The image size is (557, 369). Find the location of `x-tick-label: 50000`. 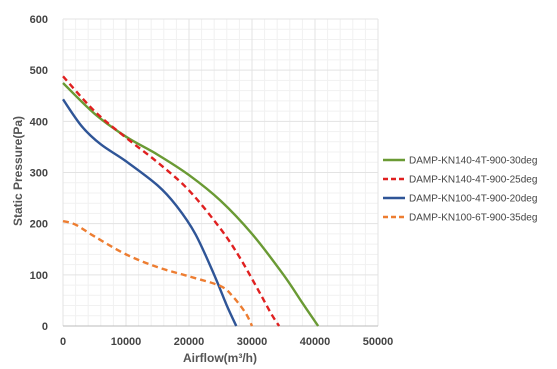

x-tick-label: 50000 is located at coordinates (378, 342).